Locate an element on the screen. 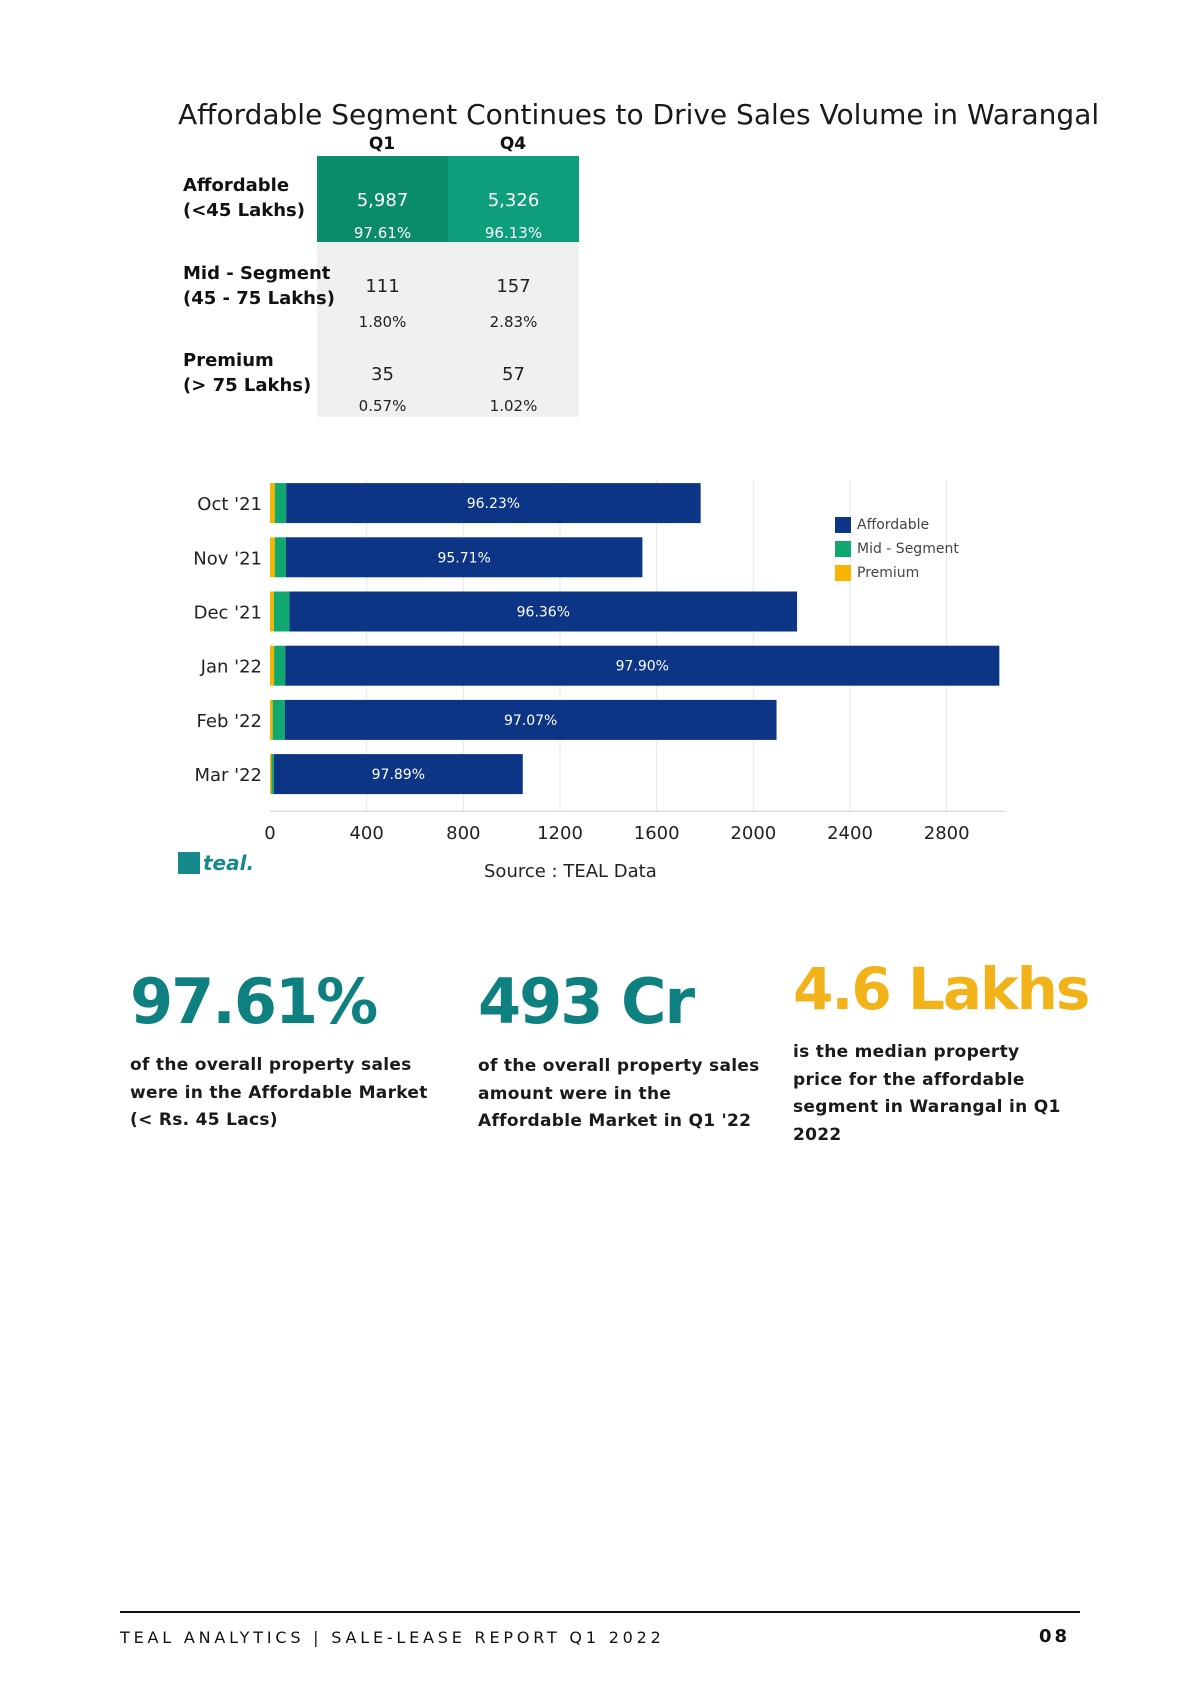 Image resolution: width=1191 pixels, height=1685 pixels. cell-affordable-q1-bg is located at coordinates (382, 199).